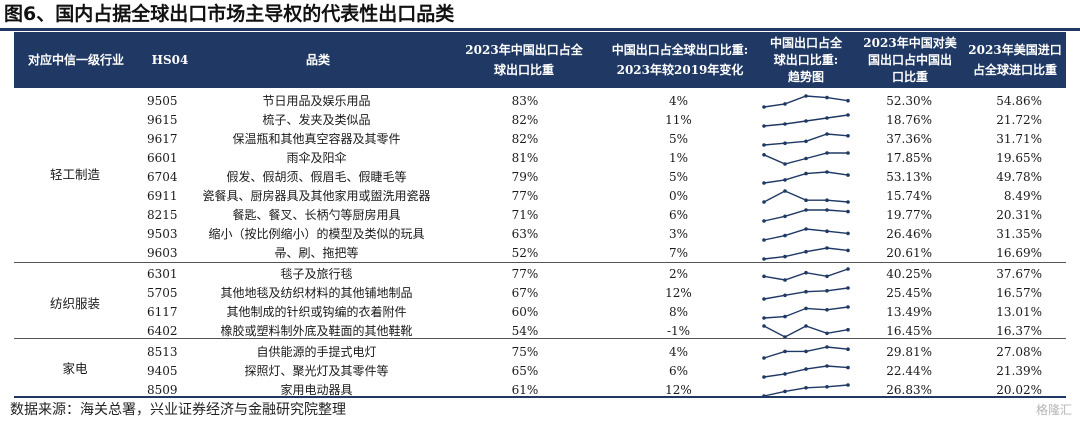 This screenshot has height=424, width=1080. What do you see at coordinates (540, 101) in the screenshot?
I see `table-row: 9505 节日用品及娱乐用品 83% 4% 52.30% 54.86%` at bounding box center [540, 101].